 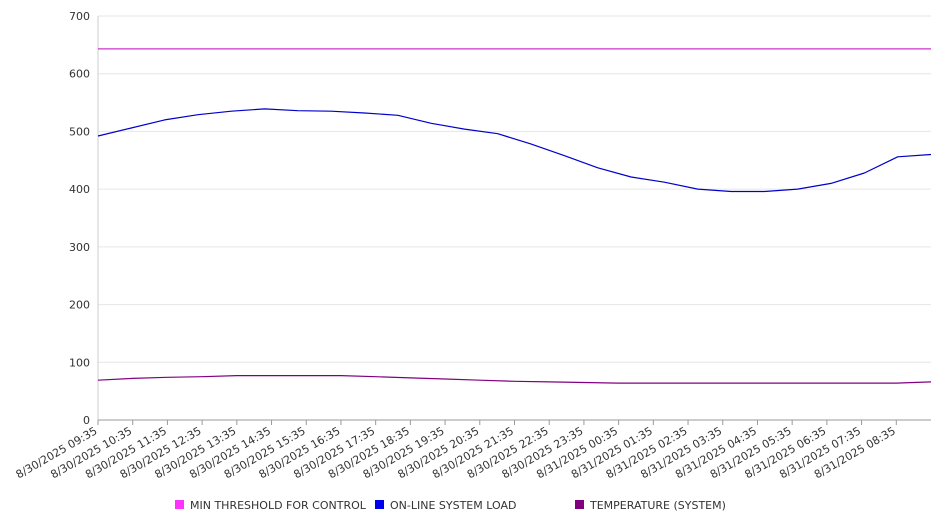 I want to click on y-tick-label: 400, so click(x=79, y=189).